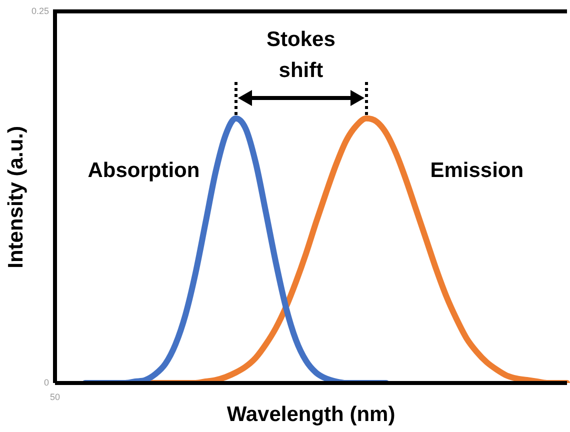 The width and height of the screenshot is (570, 432). I want to click on series-label: Absorption, so click(144, 170).